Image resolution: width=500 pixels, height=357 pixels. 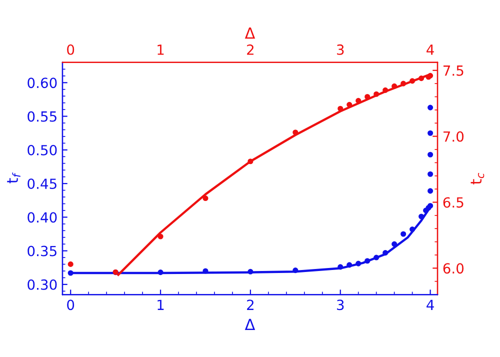 What do you see at coordinates (250, 305) in the screenshot?
I see `x-tick-label: 2` at bounding box center [250, 305].